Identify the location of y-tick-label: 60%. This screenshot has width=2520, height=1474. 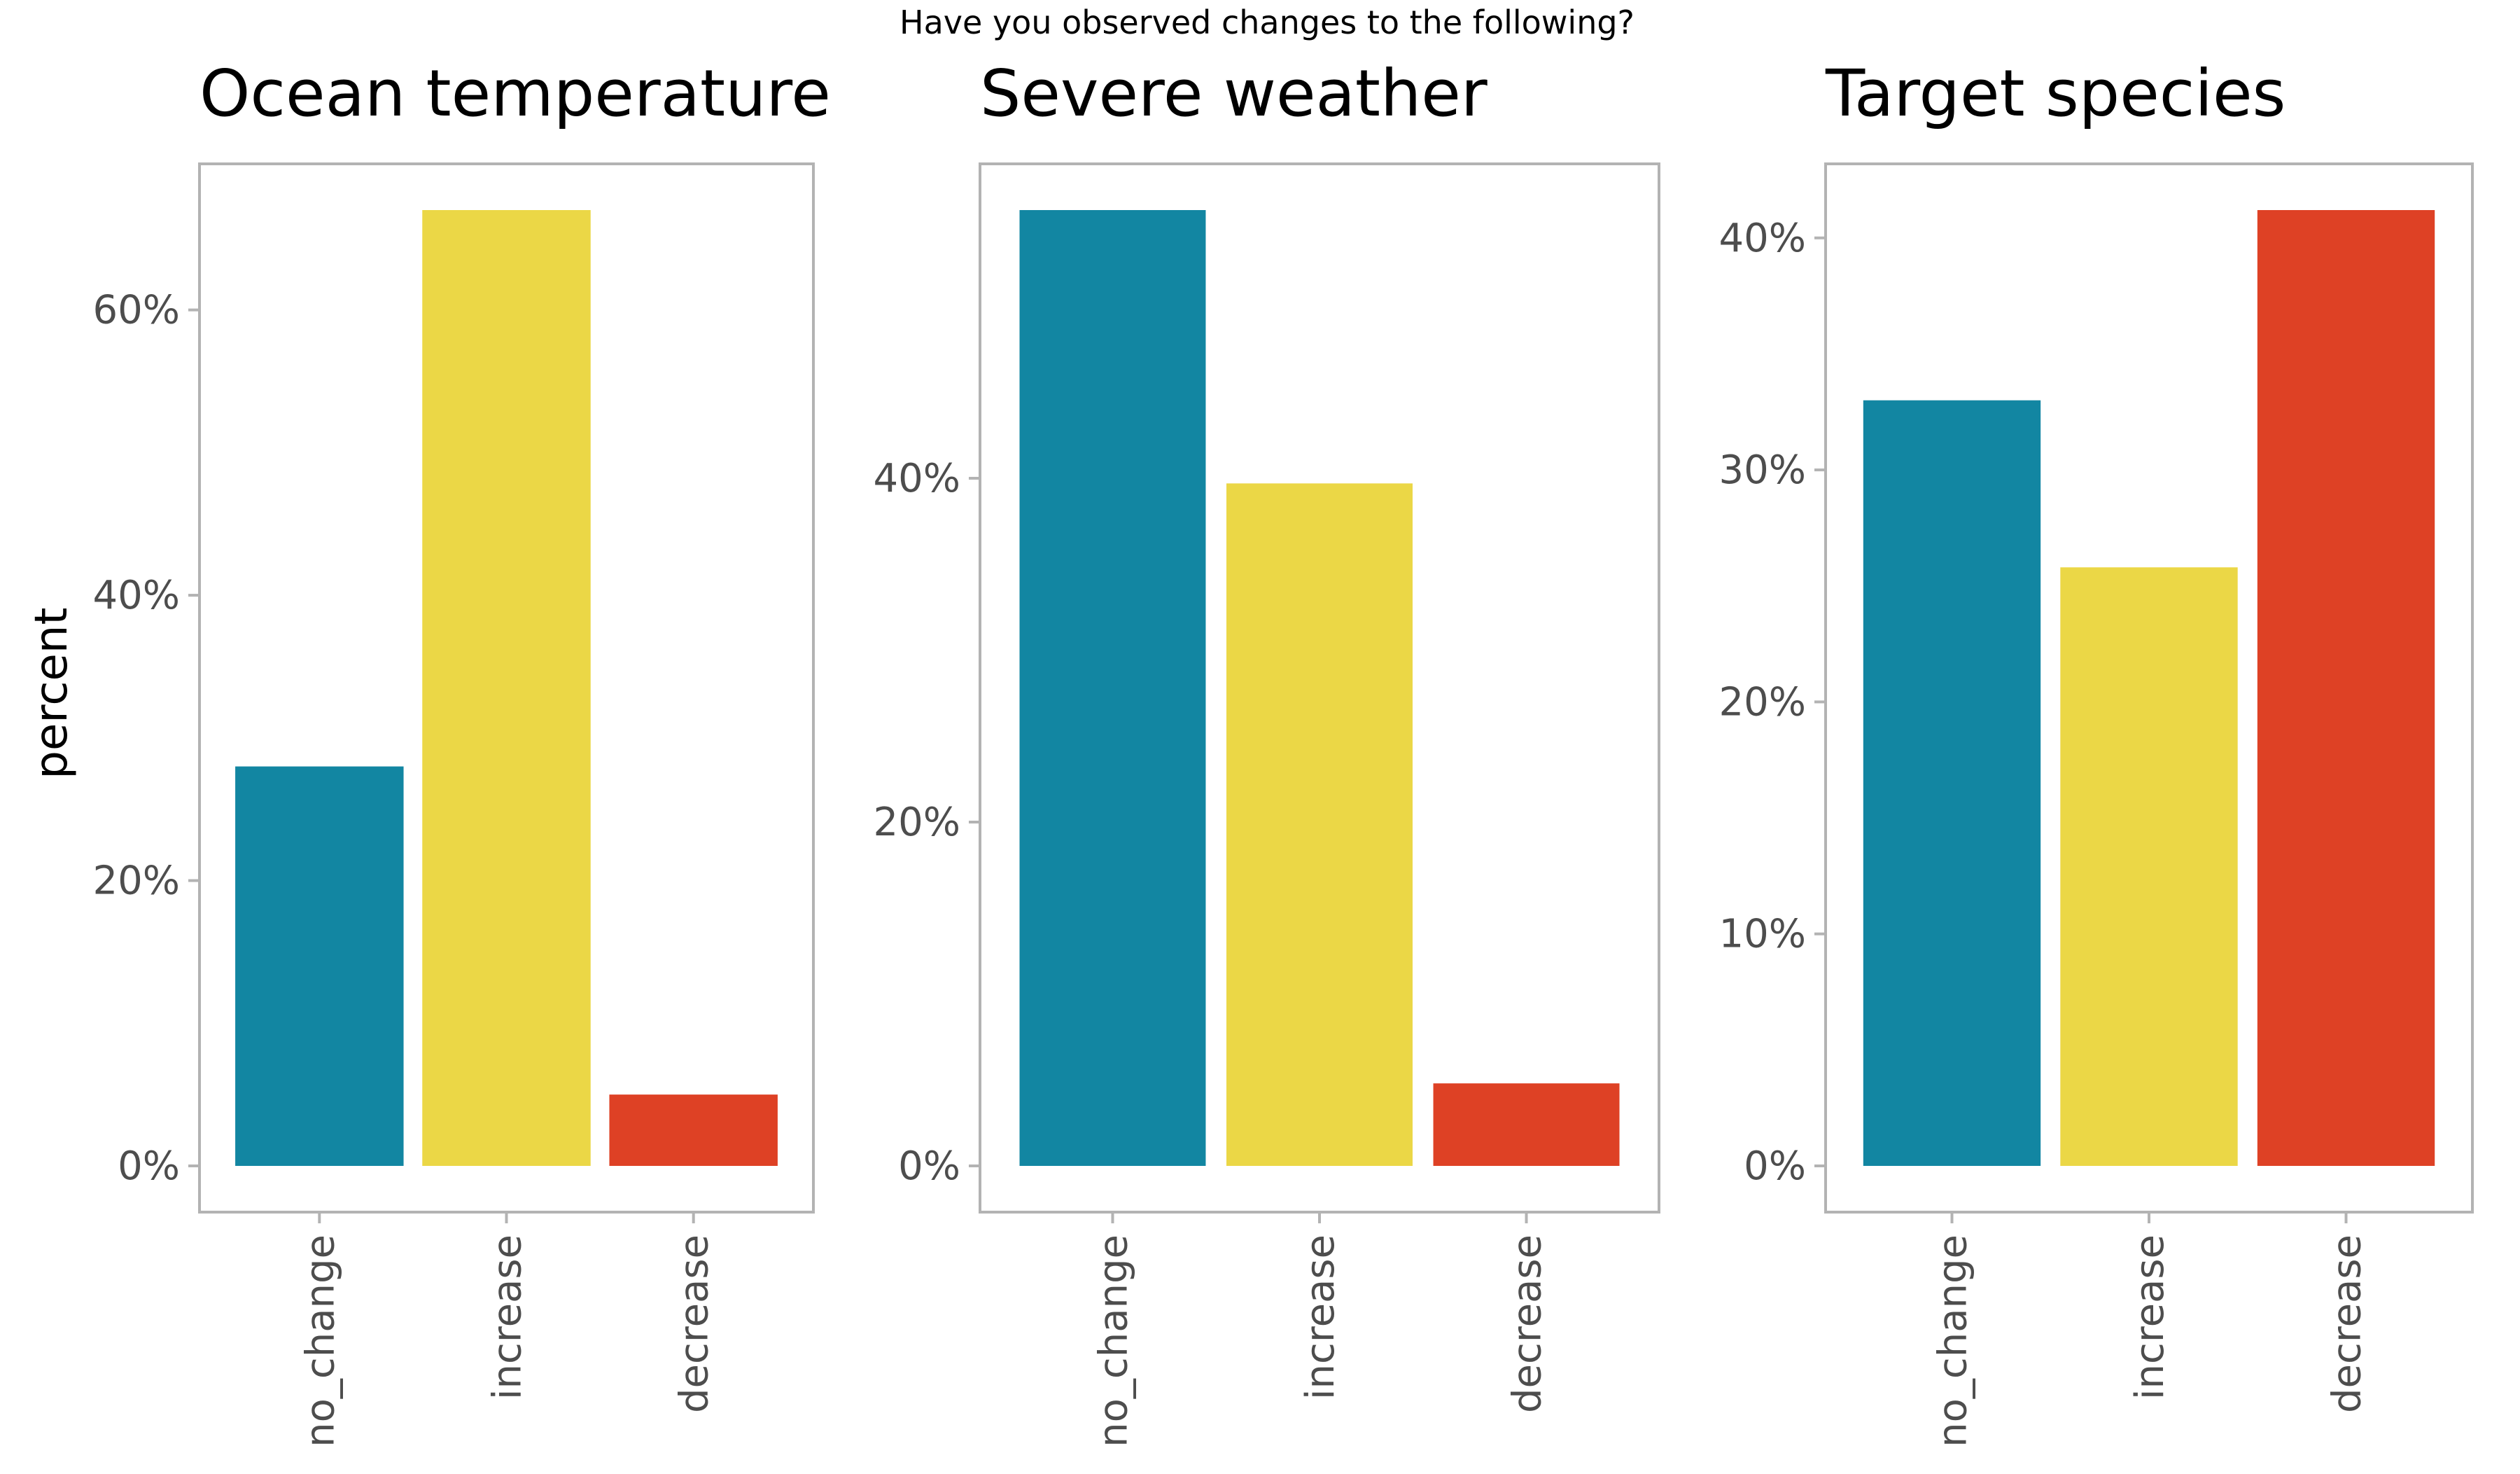
(136, 310).